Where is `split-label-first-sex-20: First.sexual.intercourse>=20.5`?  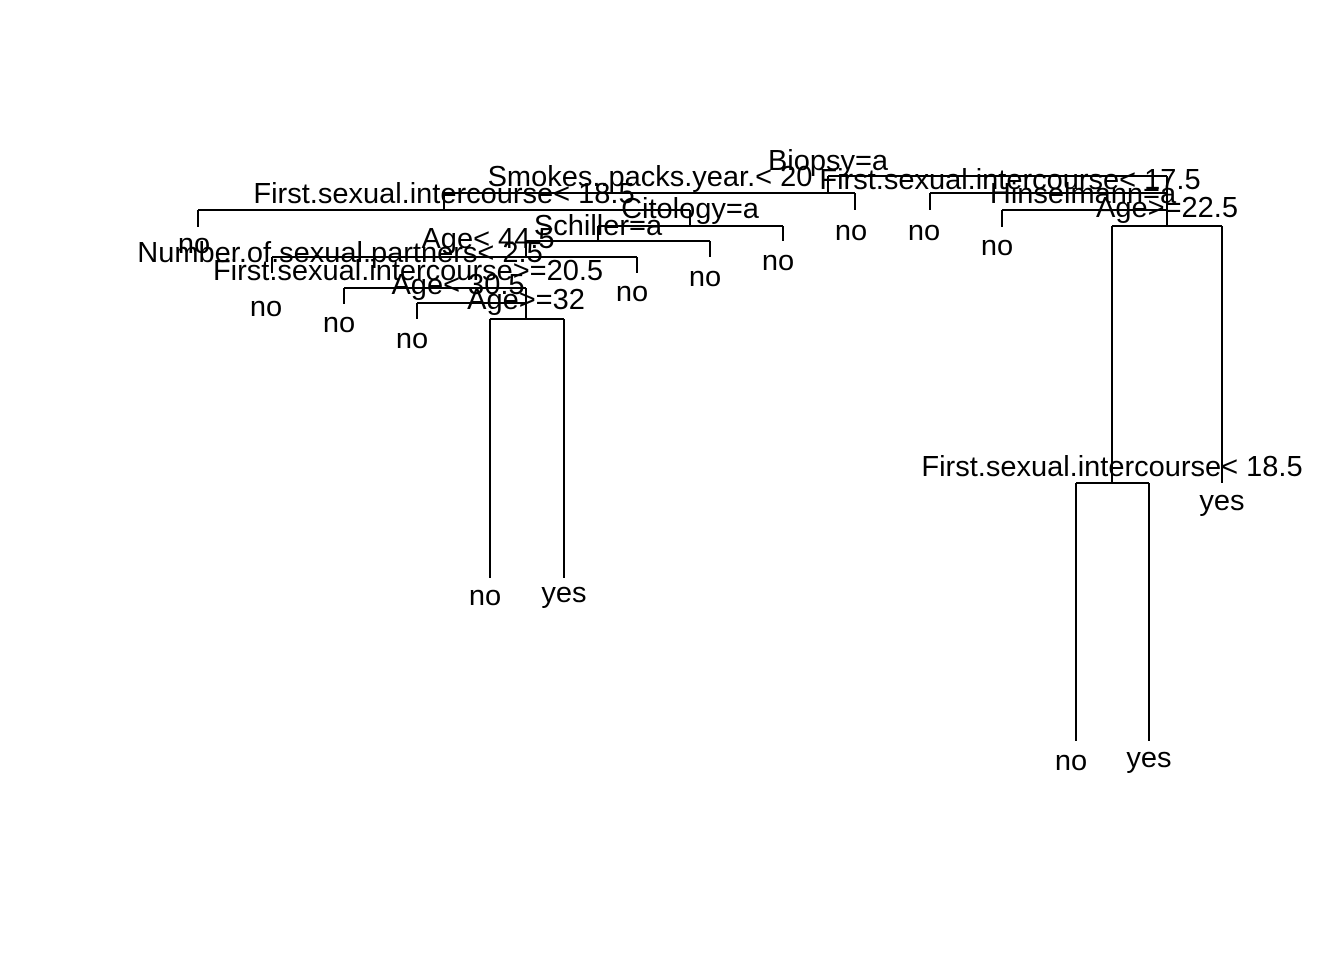
split-label-first-sex-20: First.sexual.intercourse>=20.5 is located at coordinates (408, 271).